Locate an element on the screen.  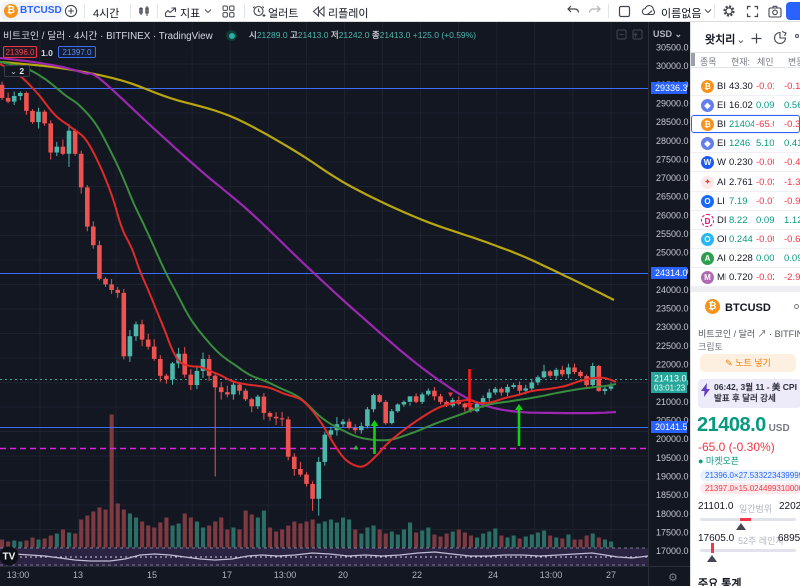
svg-text: 17 is located at coordinates (227, 575).